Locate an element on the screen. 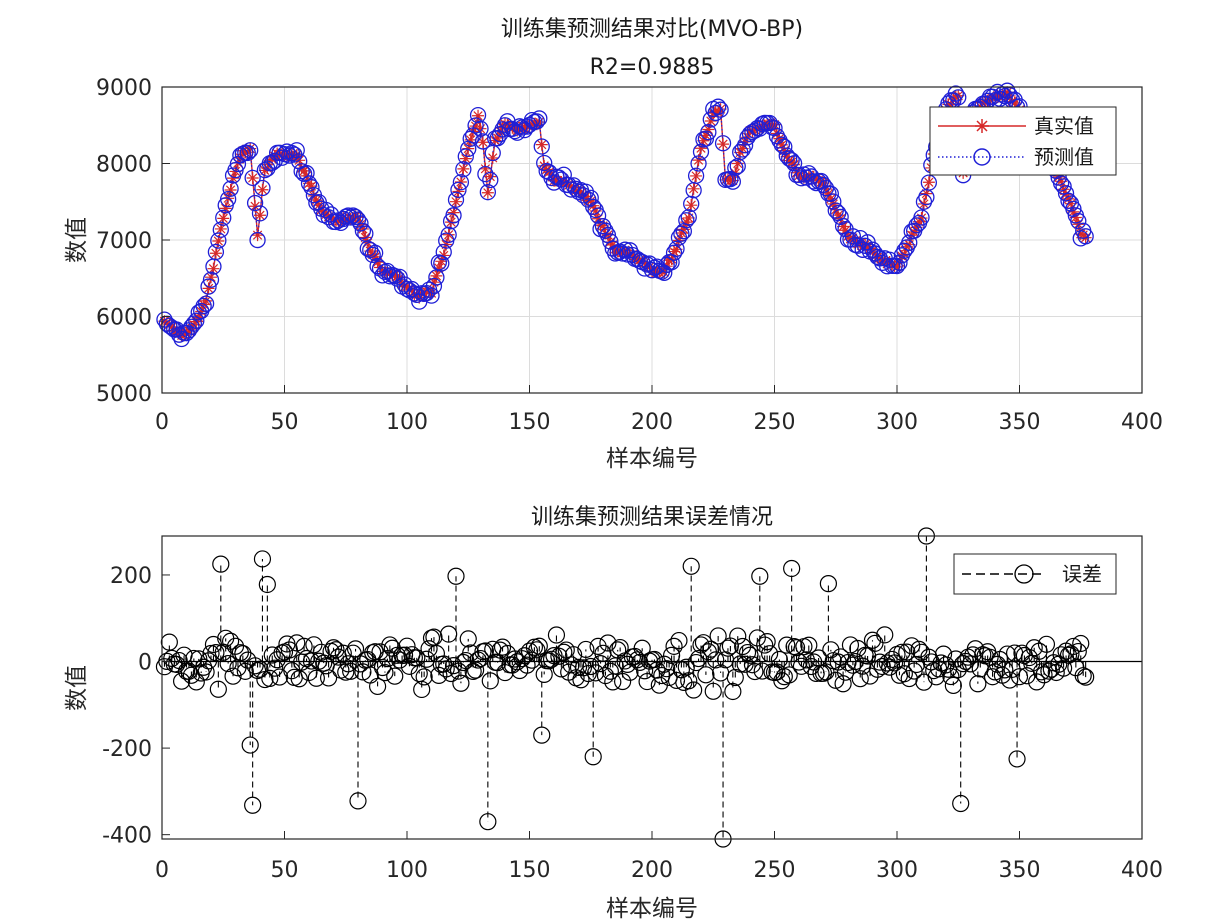  y-tick-label: -400 is located at coordinates (127, 836).